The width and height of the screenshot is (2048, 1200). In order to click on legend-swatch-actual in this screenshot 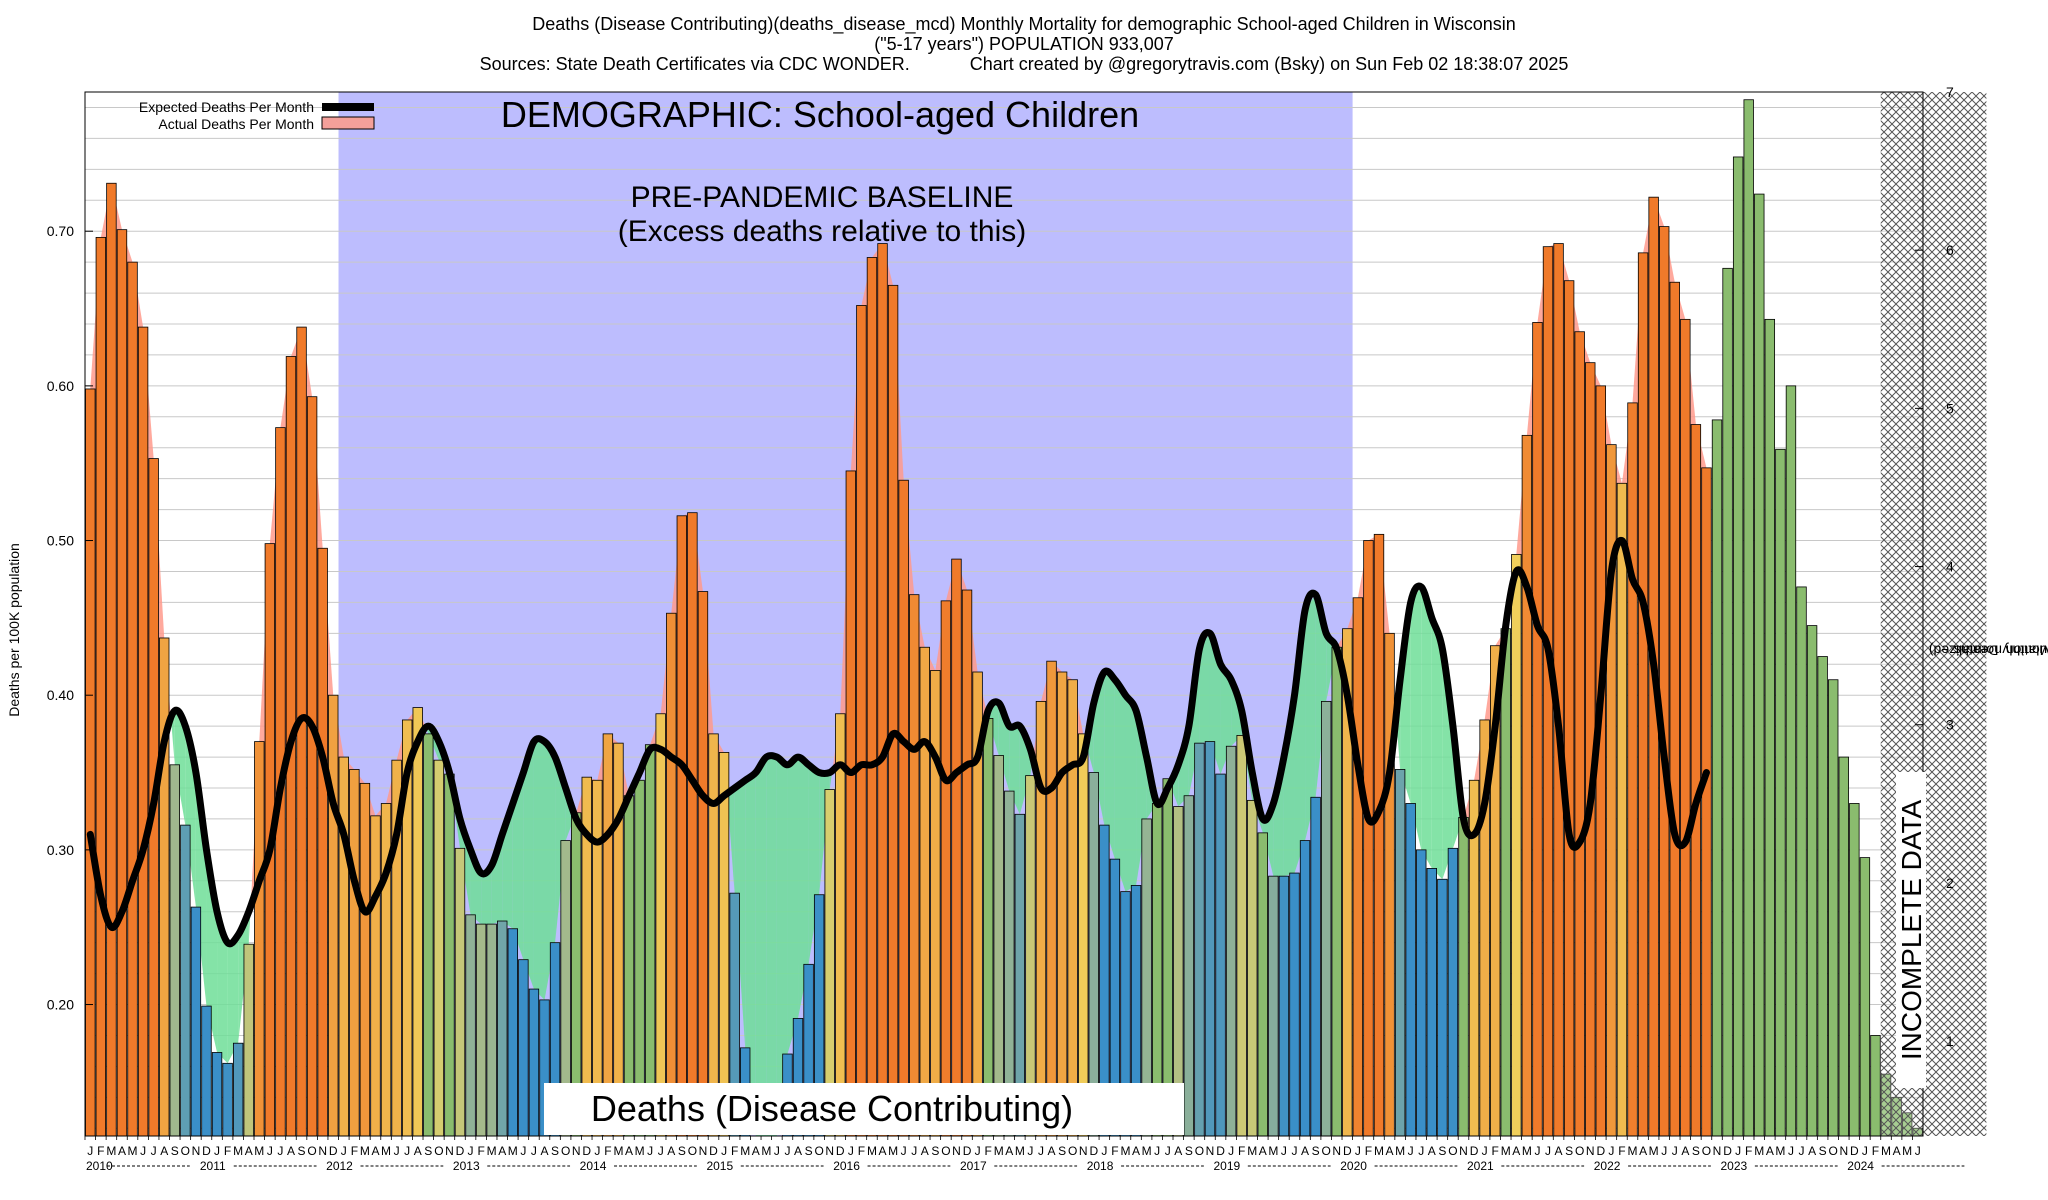, I will do `click(348, 123)`.